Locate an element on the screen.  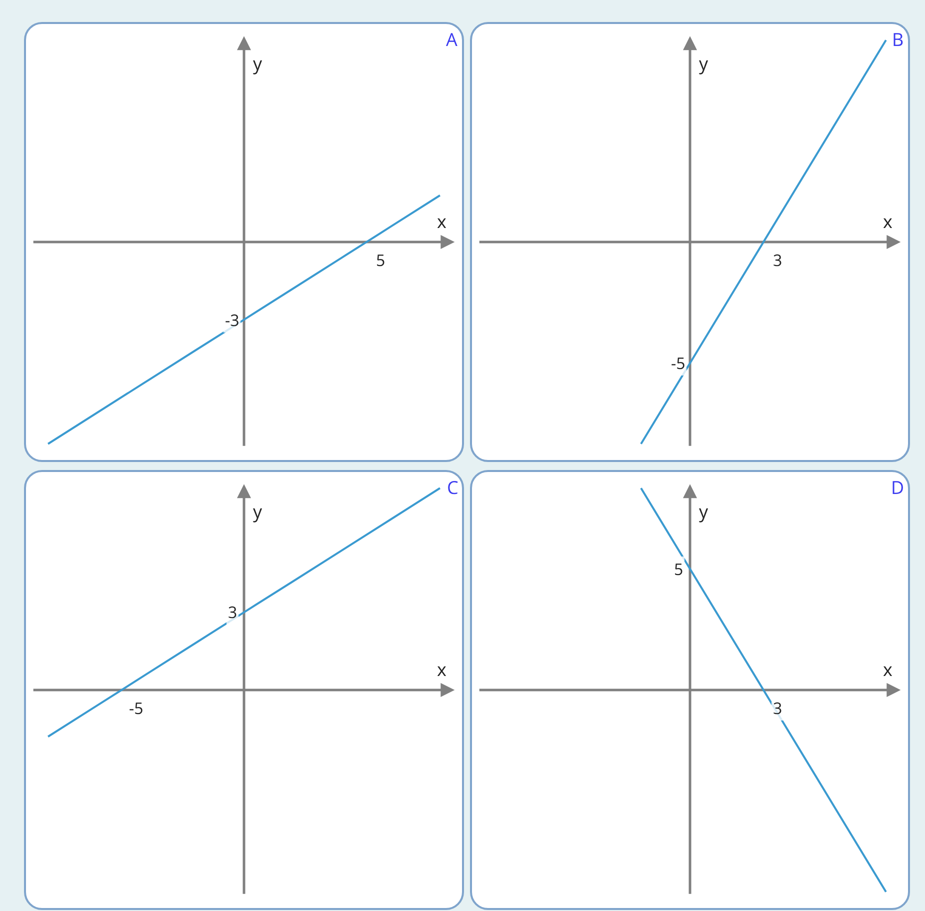
chart-title: B is located at coordinates (898, 40).